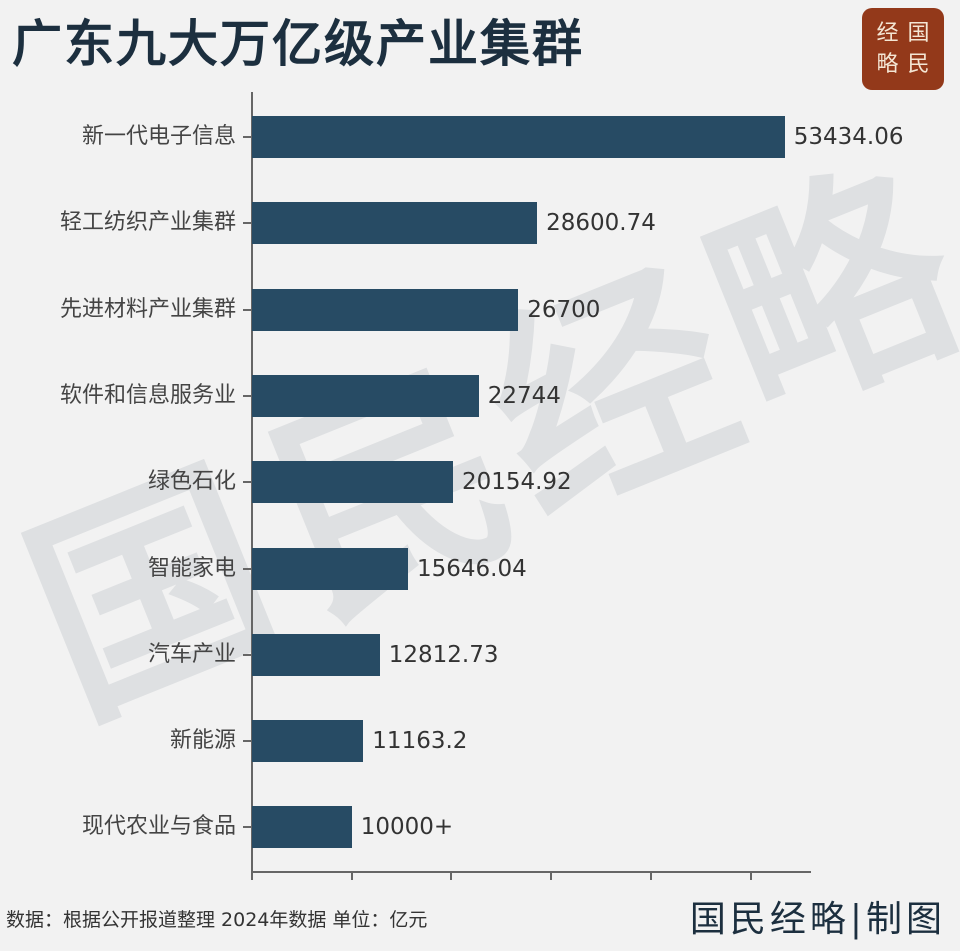 This screenshot has width=960, height=951. I want to click on category-label: 智能家电, so click(191, 568).